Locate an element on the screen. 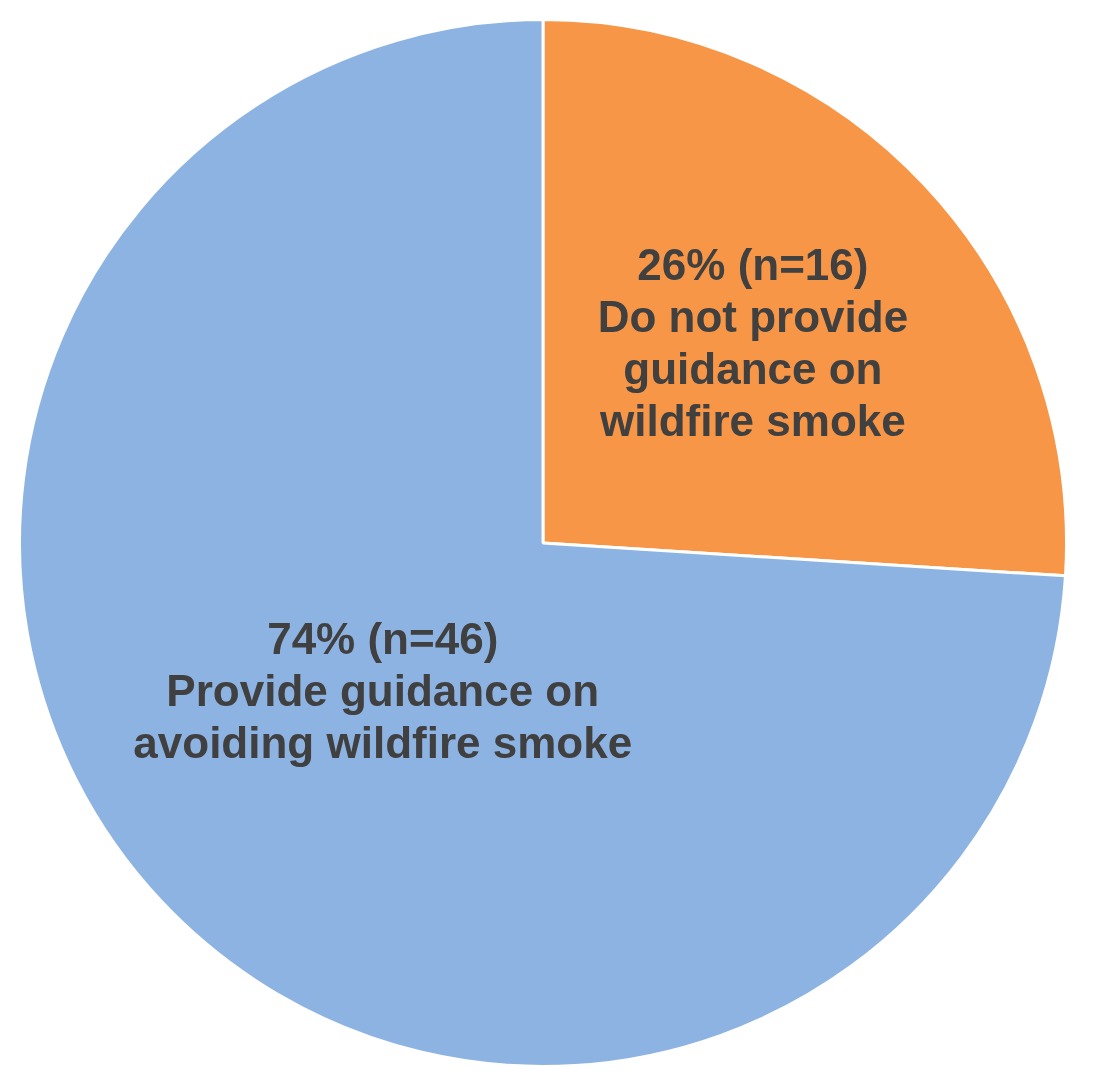 This screenshot has height=1092, width=1094. data-label: 74% (n=46) is located at coordinates (383, 638).